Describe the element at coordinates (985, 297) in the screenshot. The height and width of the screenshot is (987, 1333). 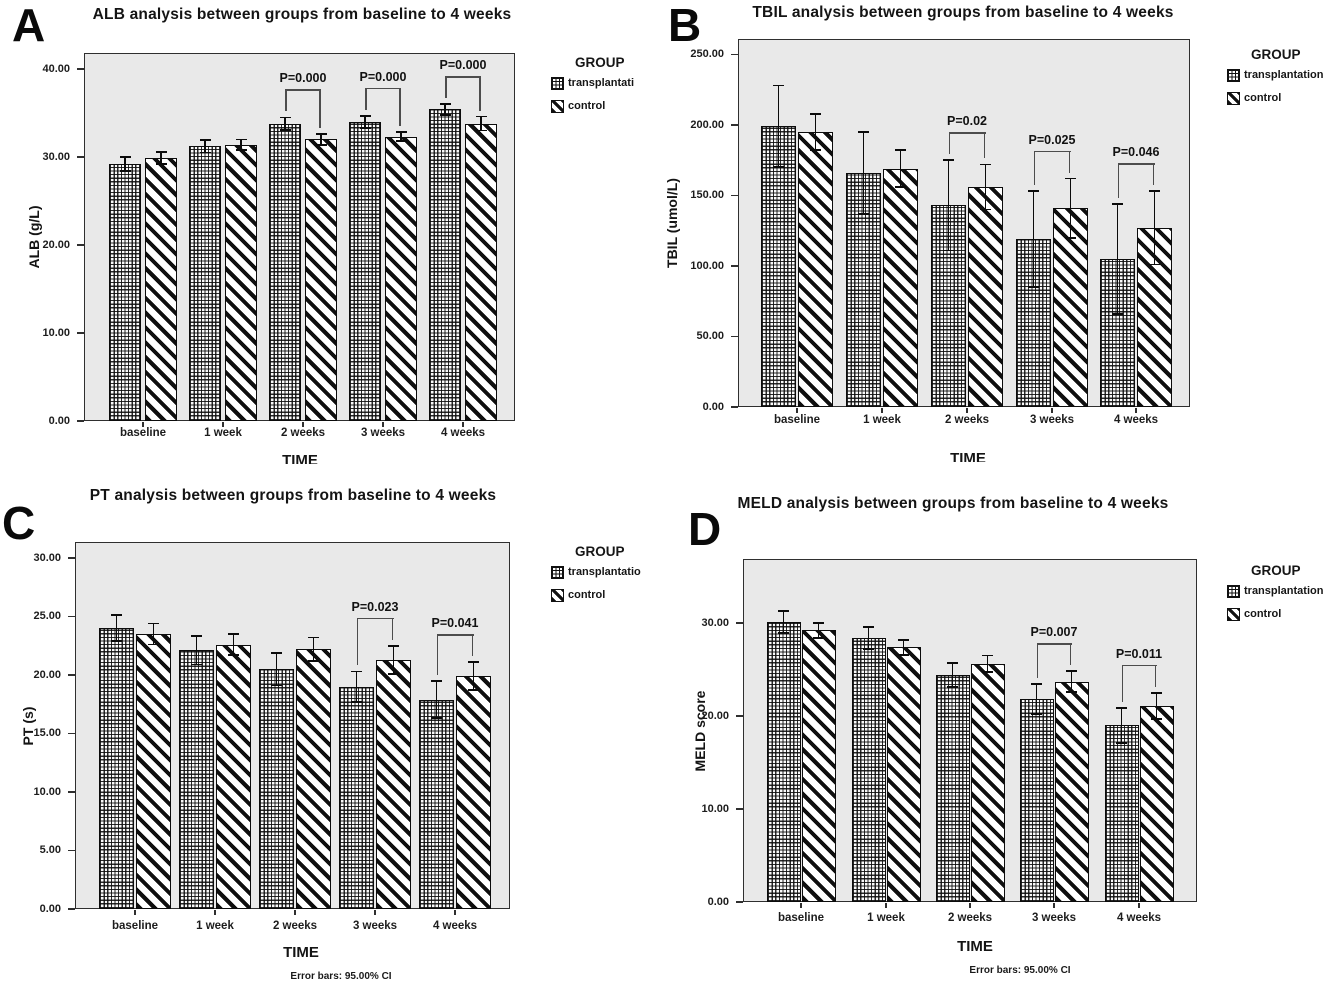
I see `bar-control-2-weeks` at that location.